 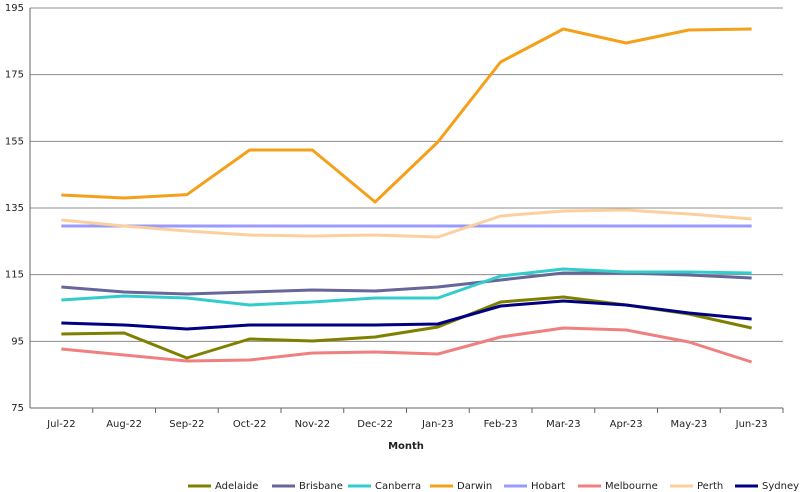 What do you see at coordinates (474, 486) in the screenshot?
I see `legend-label: Darwin` at bounding box center [474, 486].